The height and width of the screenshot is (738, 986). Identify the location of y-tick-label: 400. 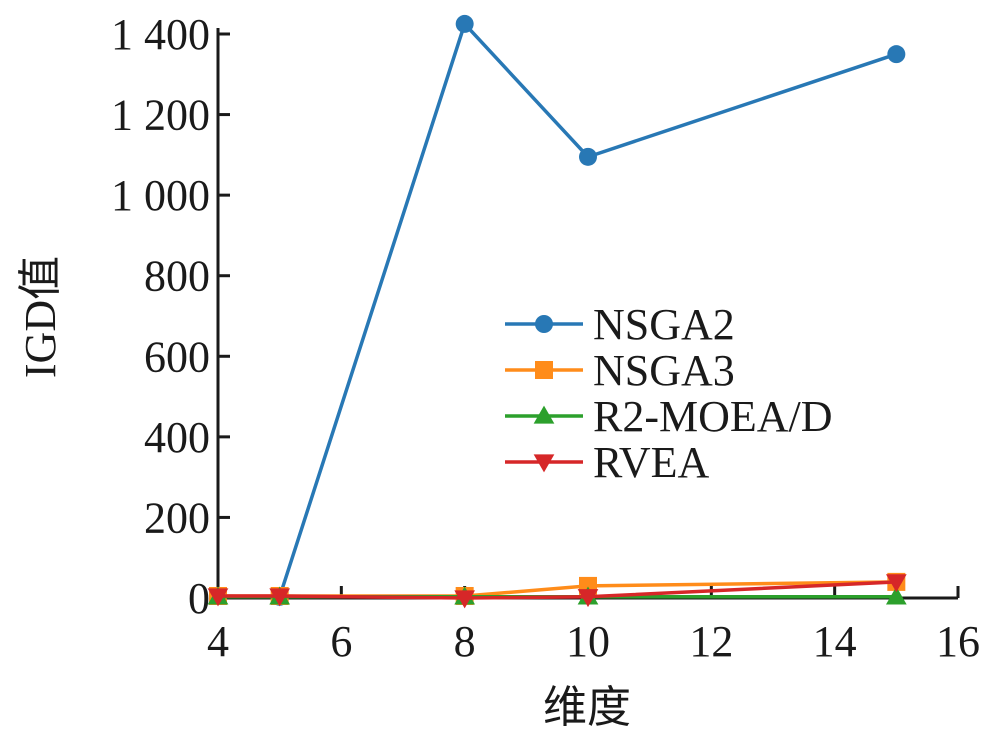
(177, 437).